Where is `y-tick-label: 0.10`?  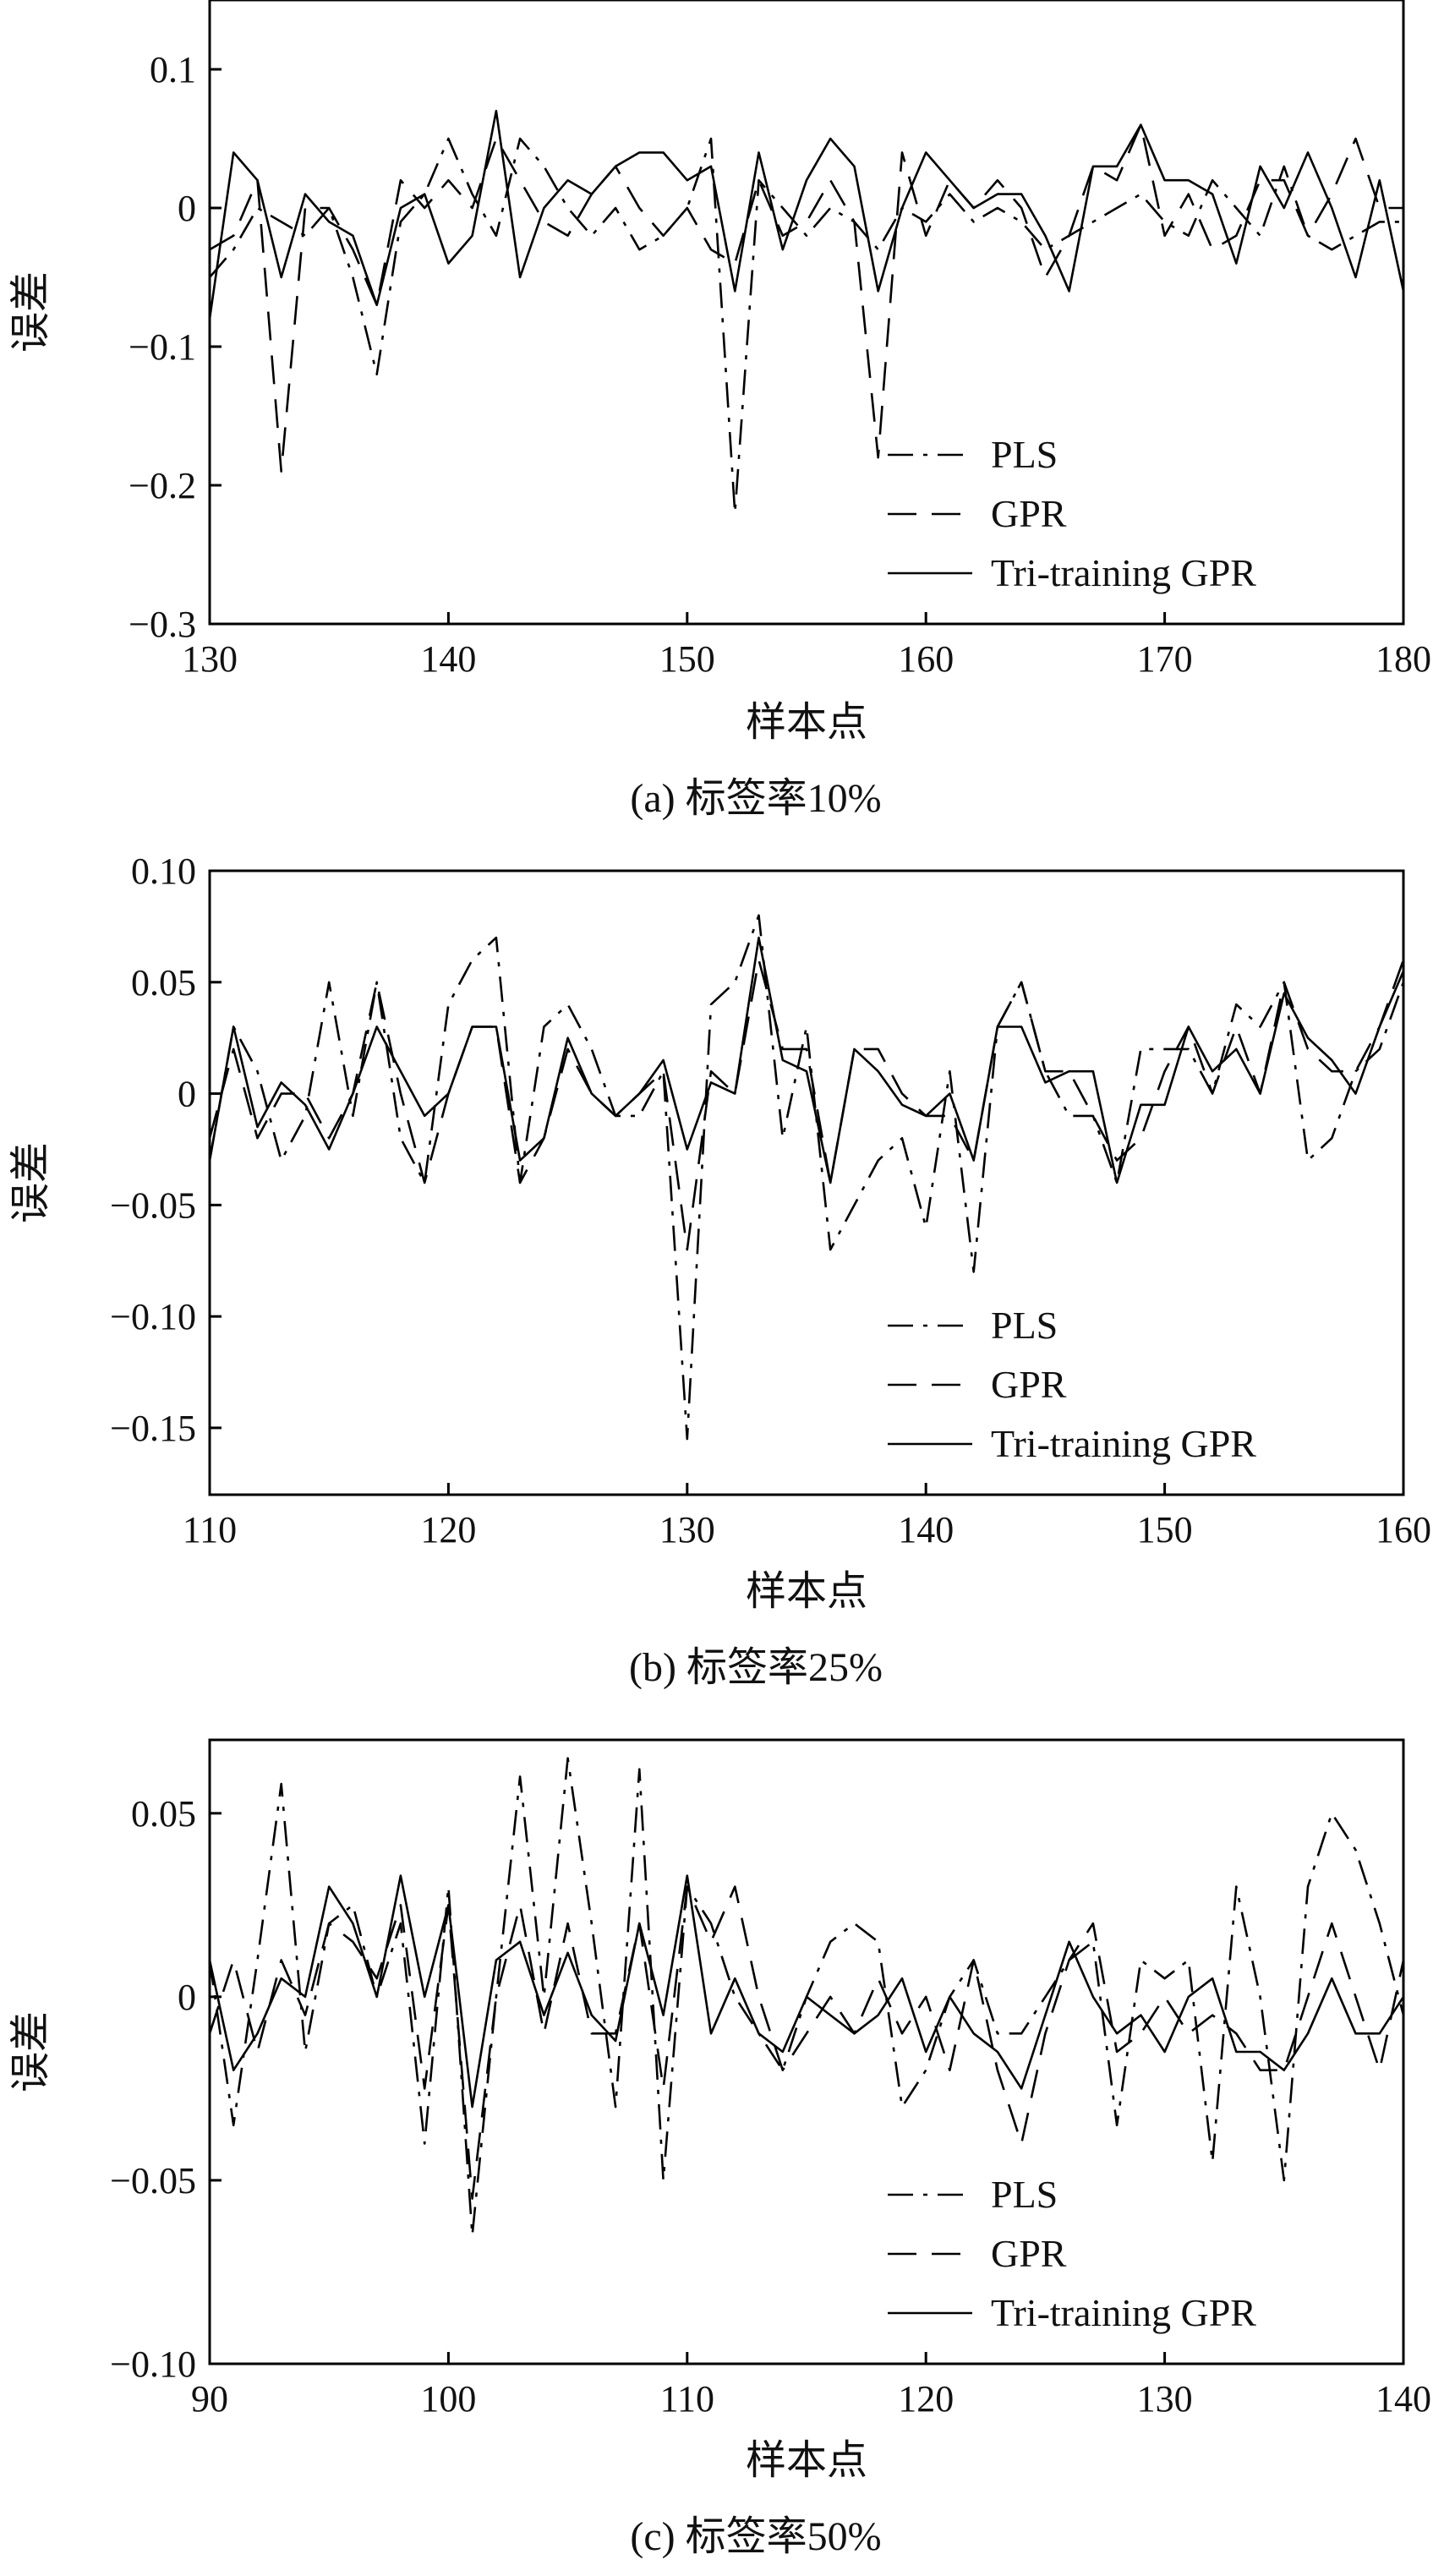 y-tick-label: 0.10 is located at coordinates (163, 871).